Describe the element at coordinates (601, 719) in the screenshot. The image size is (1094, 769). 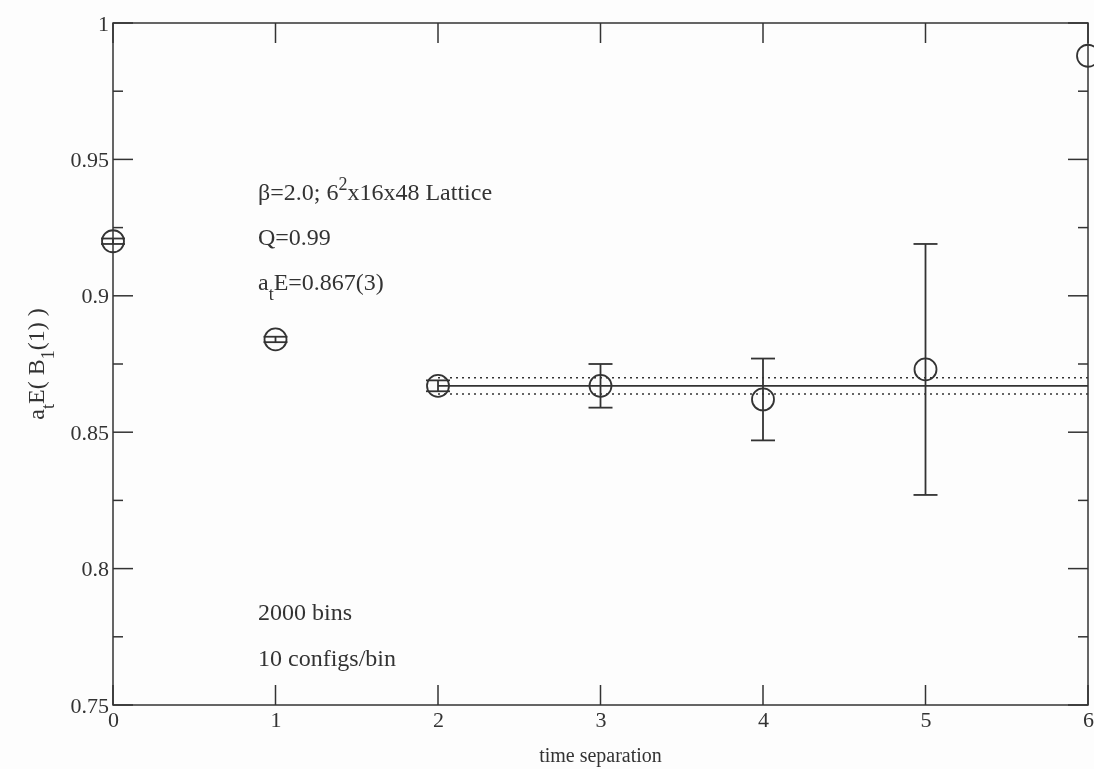
I see `x-tick-label: 3` at that location.